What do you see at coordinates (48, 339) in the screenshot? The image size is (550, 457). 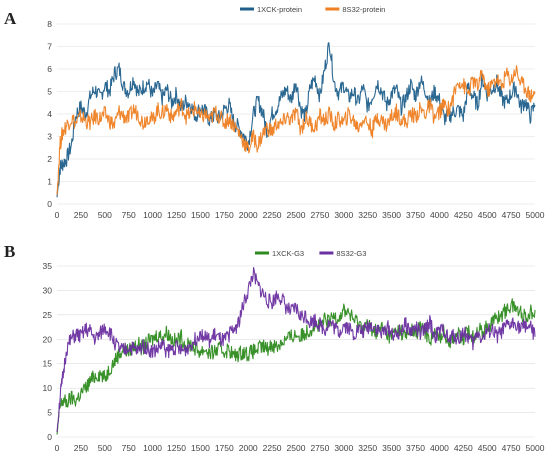 I see `y-tick-label: 20` at bounding box center [48, 339].